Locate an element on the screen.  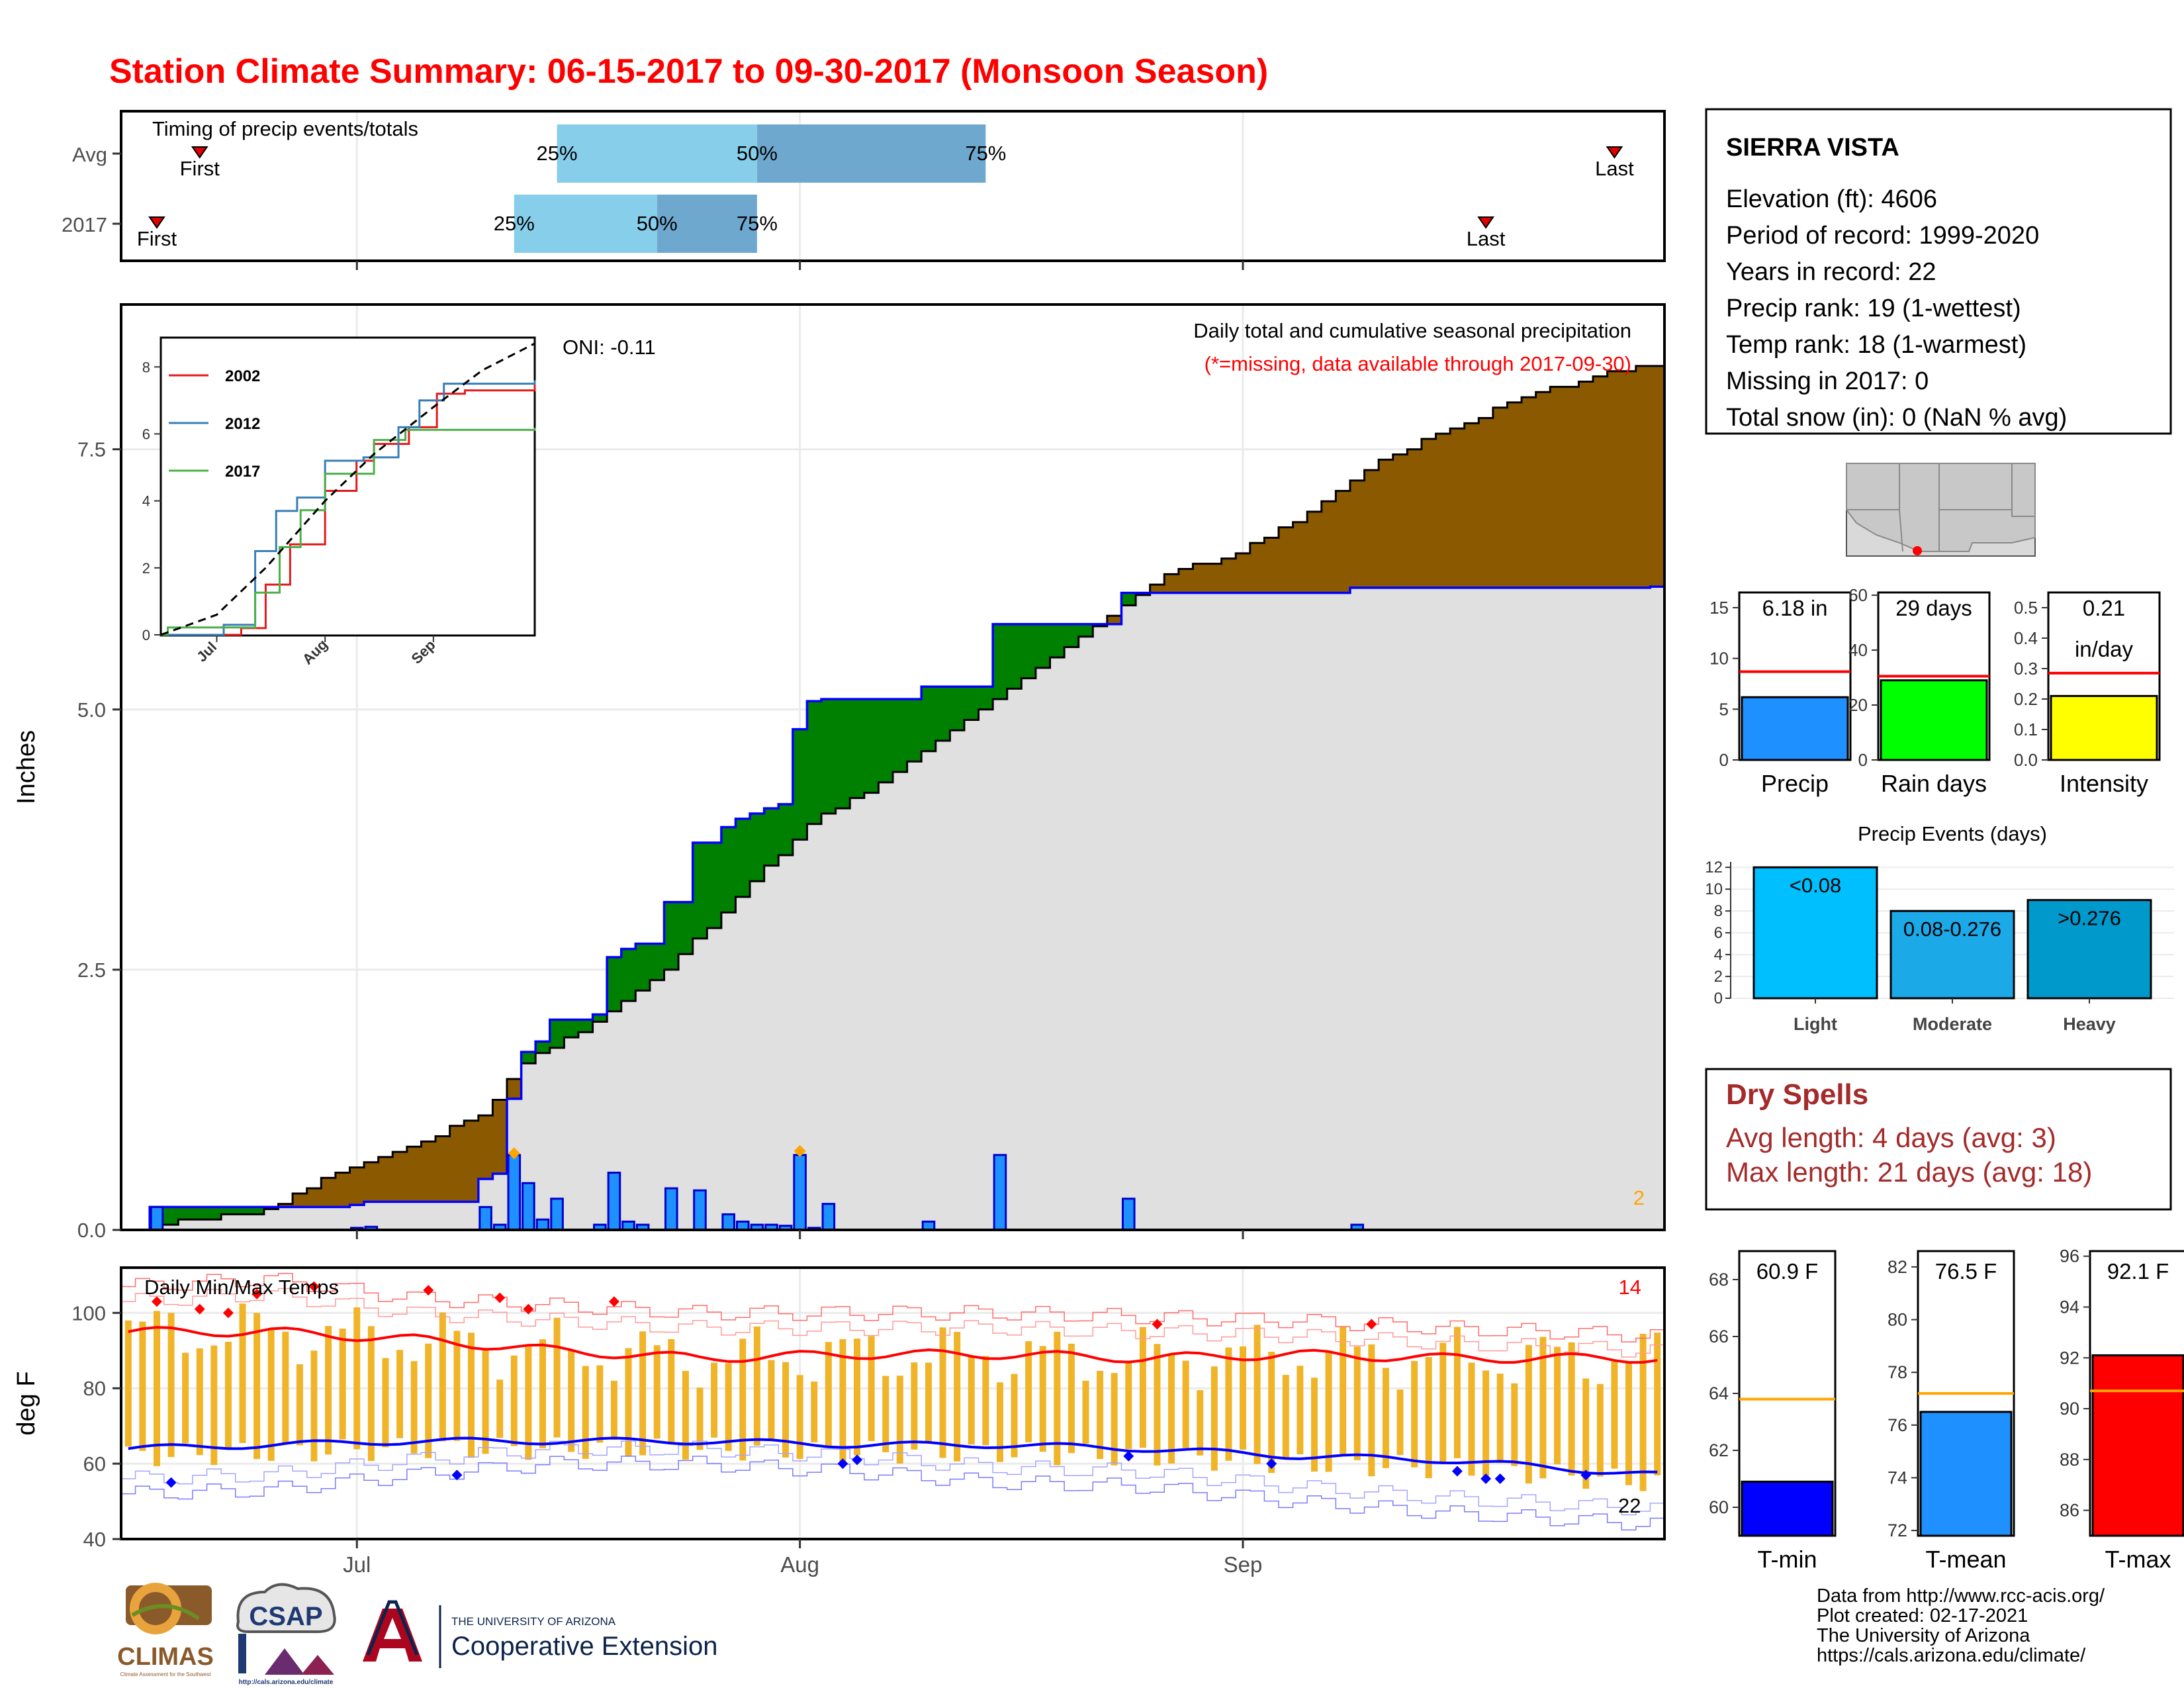
station-line-elevation: Elevation (ft): 4606 is located at coordinates (1831, 199).